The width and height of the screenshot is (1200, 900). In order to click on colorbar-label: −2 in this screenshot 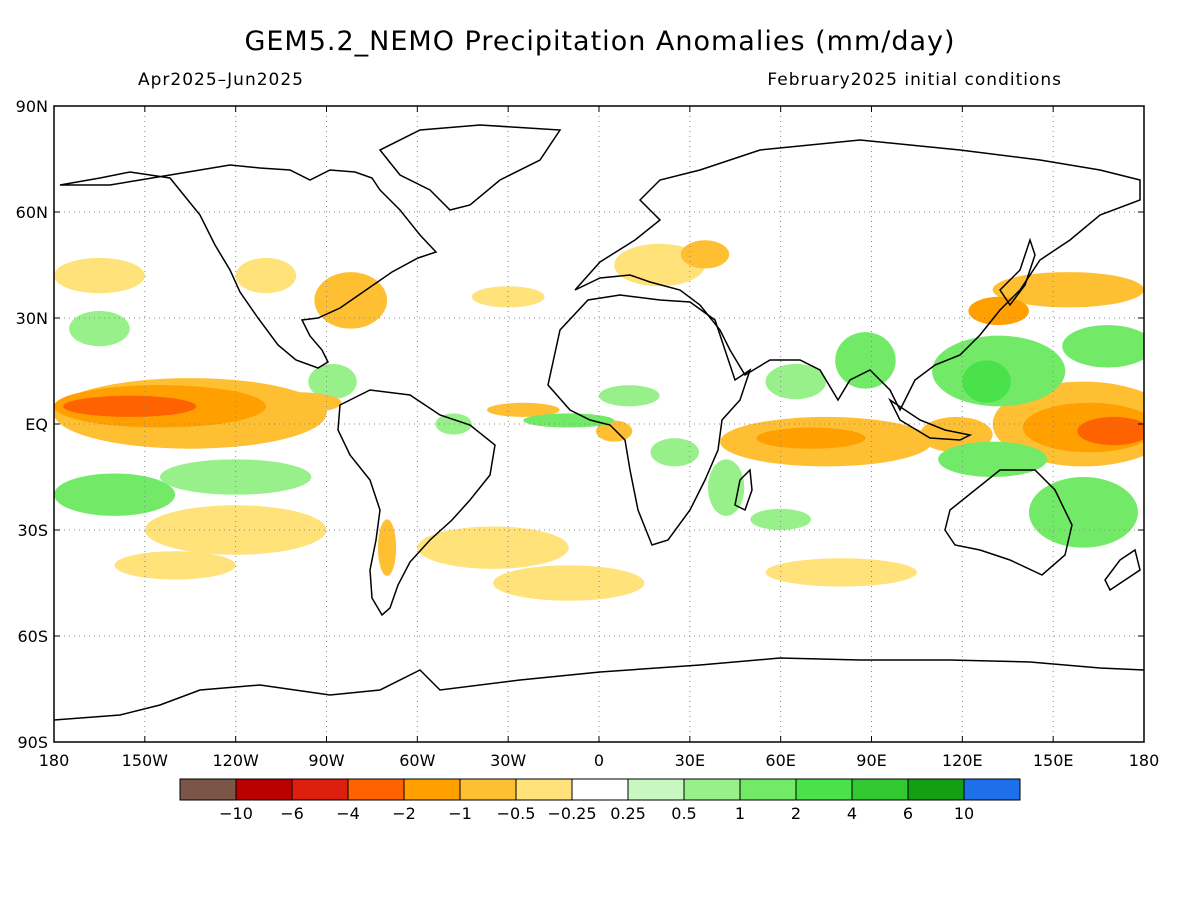, I will do `click(404, 813)`.